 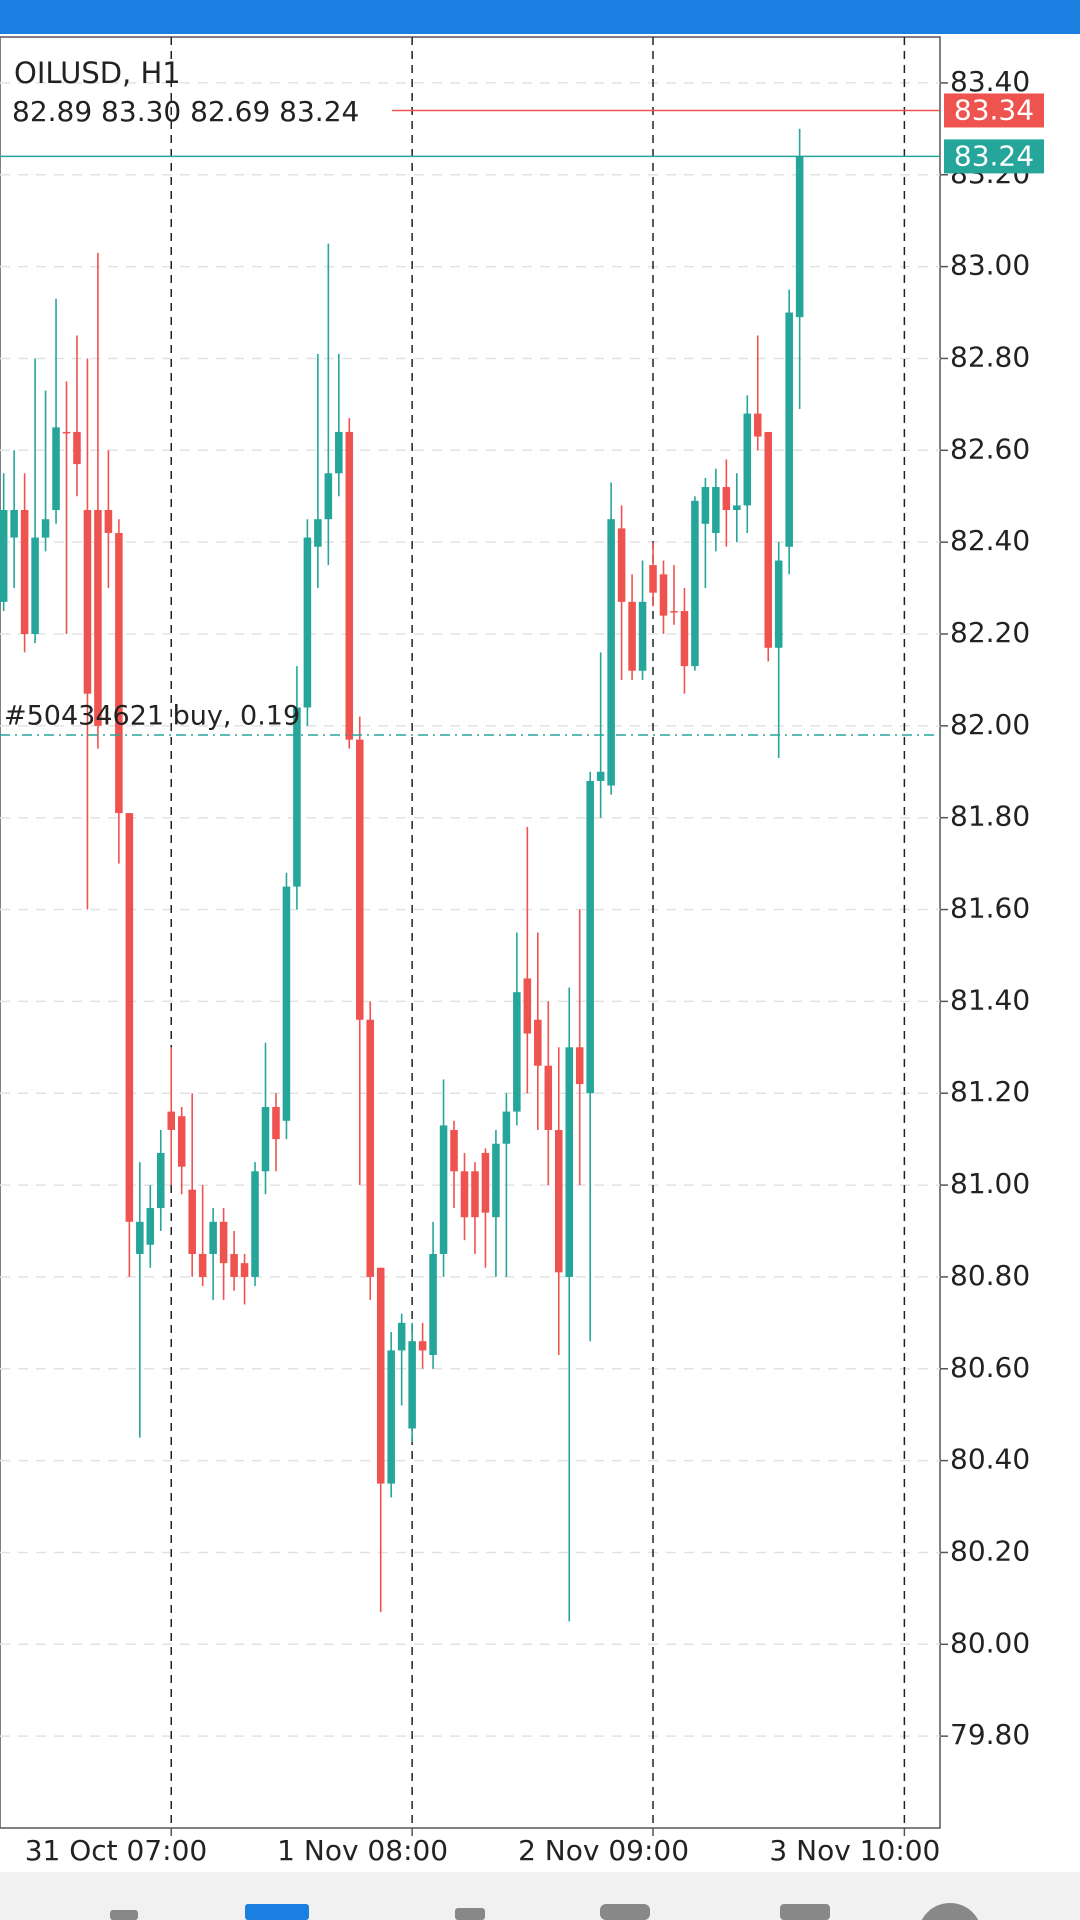 What do you see at coordinates (185, 111) in the screenshot?
I see `ohlc-text: 82.89 83.30 82.69 83.24` at bounding box center [185, 111].